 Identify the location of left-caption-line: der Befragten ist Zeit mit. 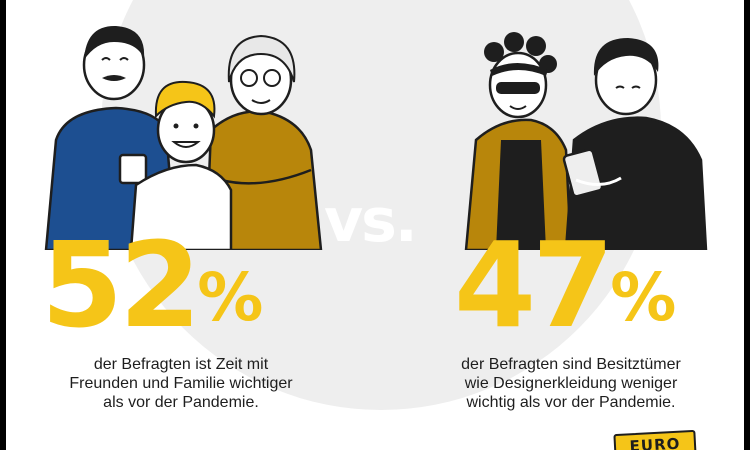
(181, 364).